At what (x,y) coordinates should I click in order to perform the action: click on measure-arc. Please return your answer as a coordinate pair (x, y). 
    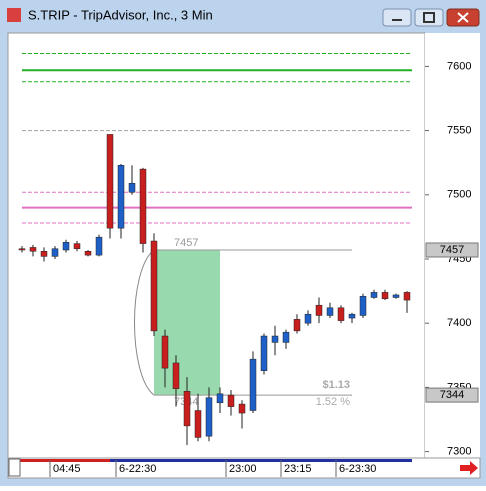
    Looking at the image, I should click on (144, 322).